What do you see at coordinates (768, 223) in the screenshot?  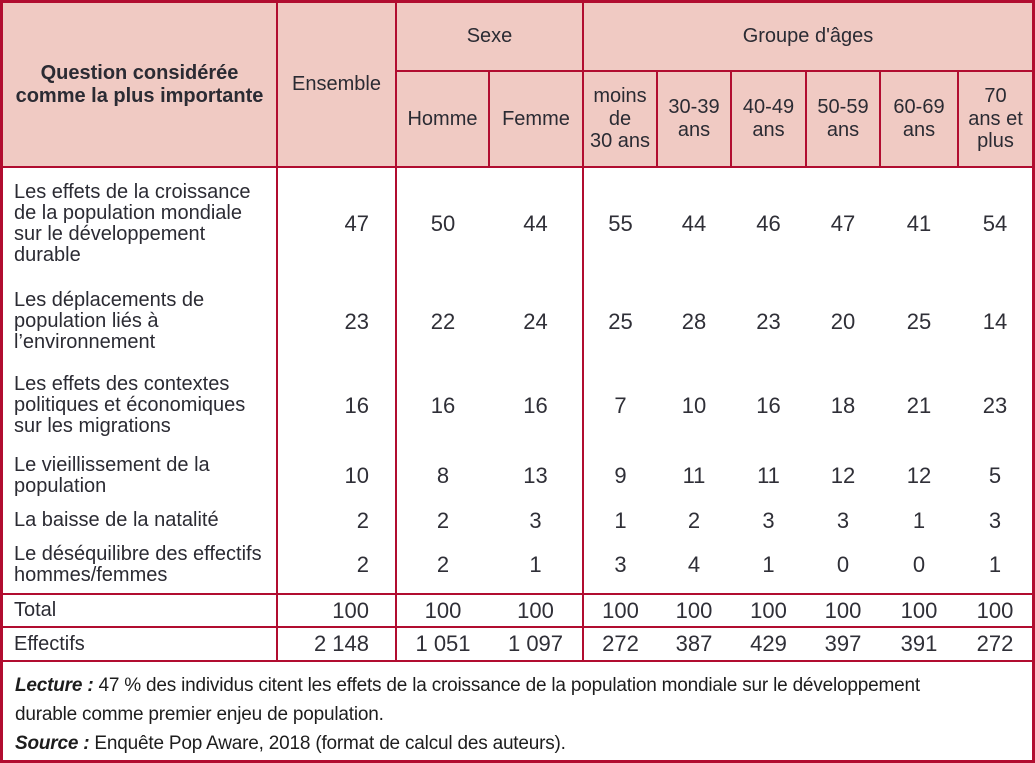 I see `cell-age-40-49: 46` at bounding box center [768, 223].